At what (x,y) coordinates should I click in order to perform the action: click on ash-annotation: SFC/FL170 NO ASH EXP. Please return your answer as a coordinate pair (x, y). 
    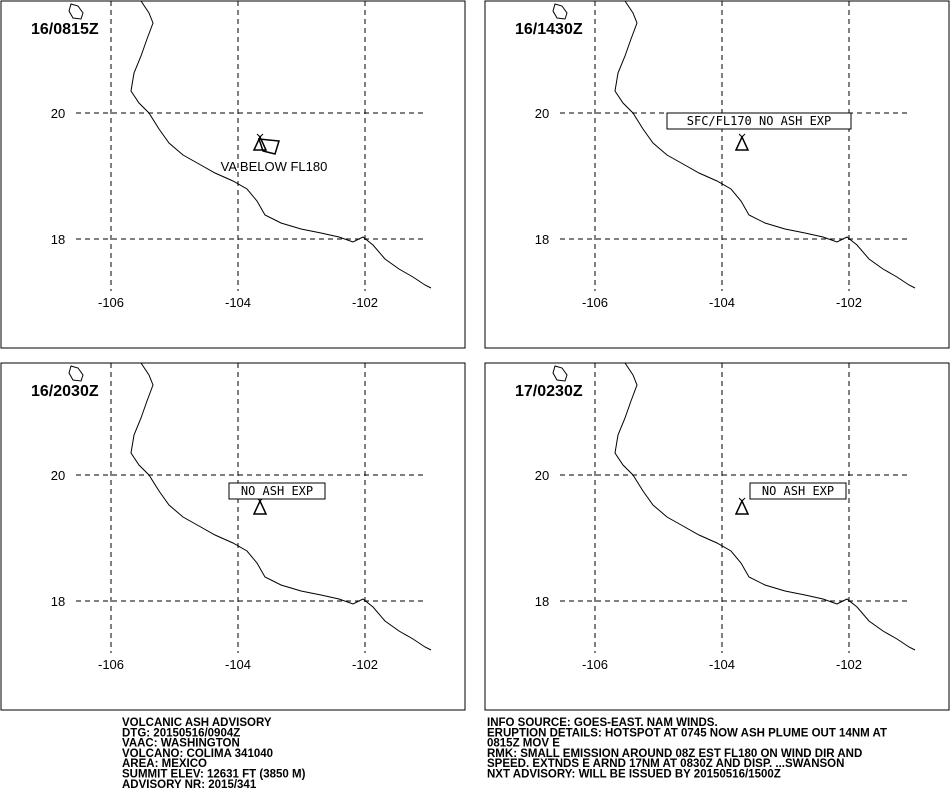
    Looking at the image, I should click on (759, 121).